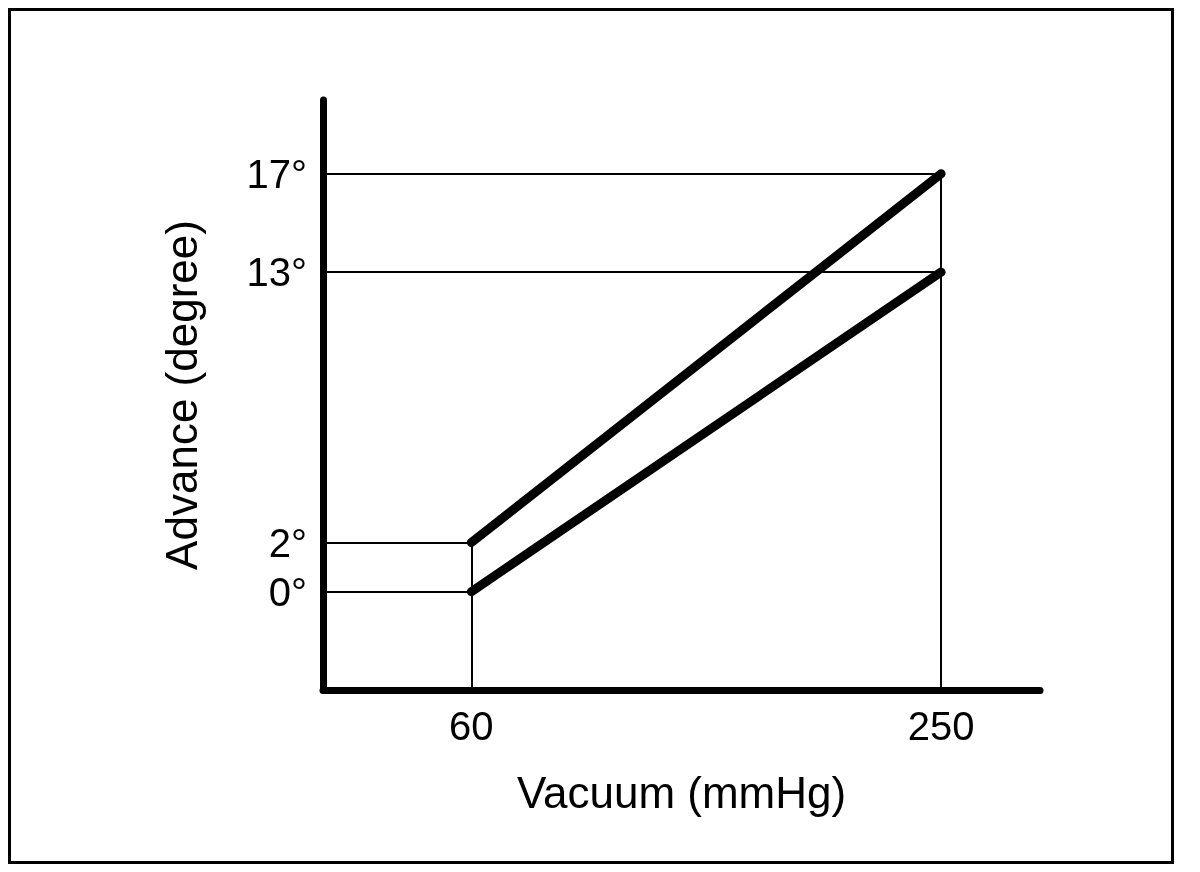 The height and width of the screenshot is (872, 1200). I want to click on y-tick-label: 17°, so click(276, 173).